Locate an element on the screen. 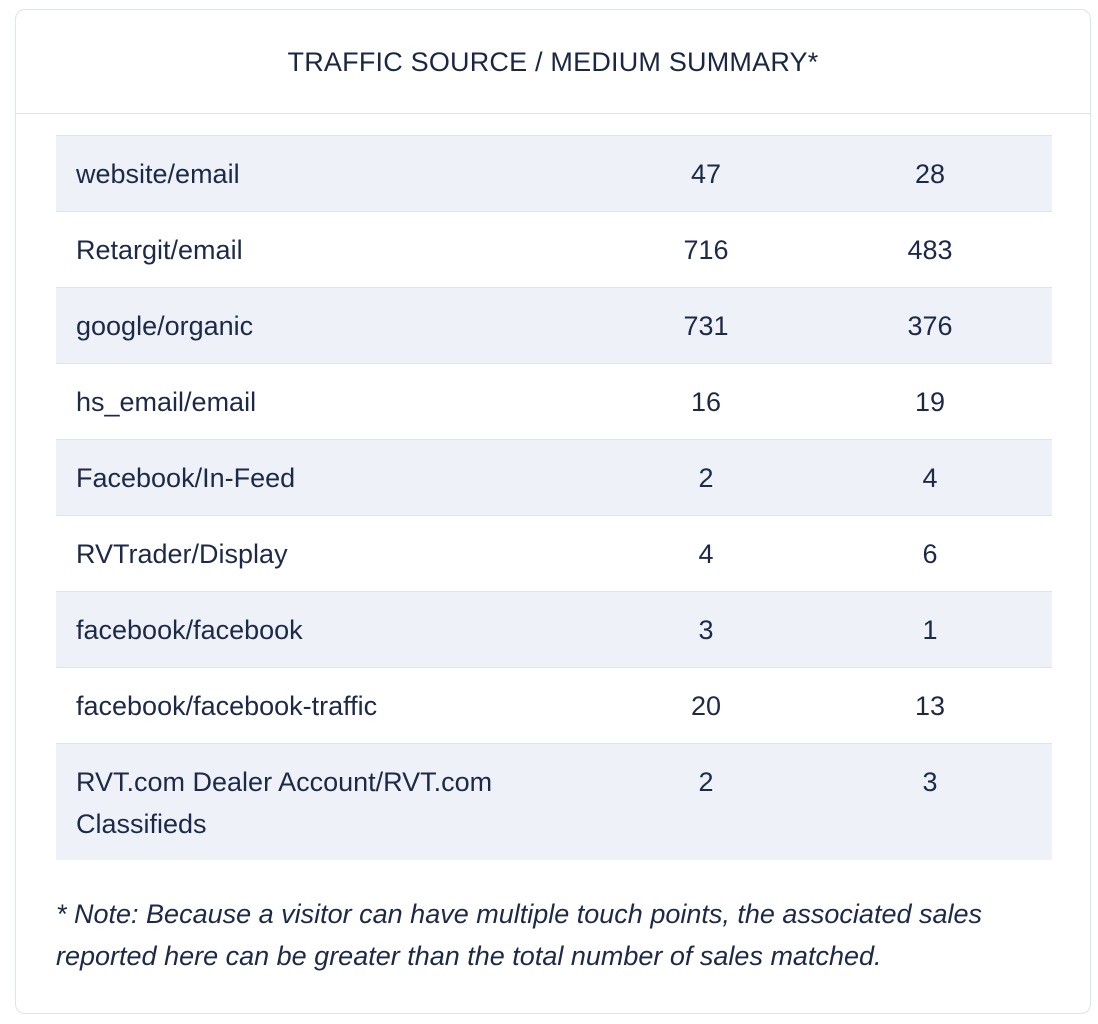 Image resolution: width=1098 pixels, height=1024 pixels. source-medium-cell: RVTrader/Display is located at coordinates (182, 554).